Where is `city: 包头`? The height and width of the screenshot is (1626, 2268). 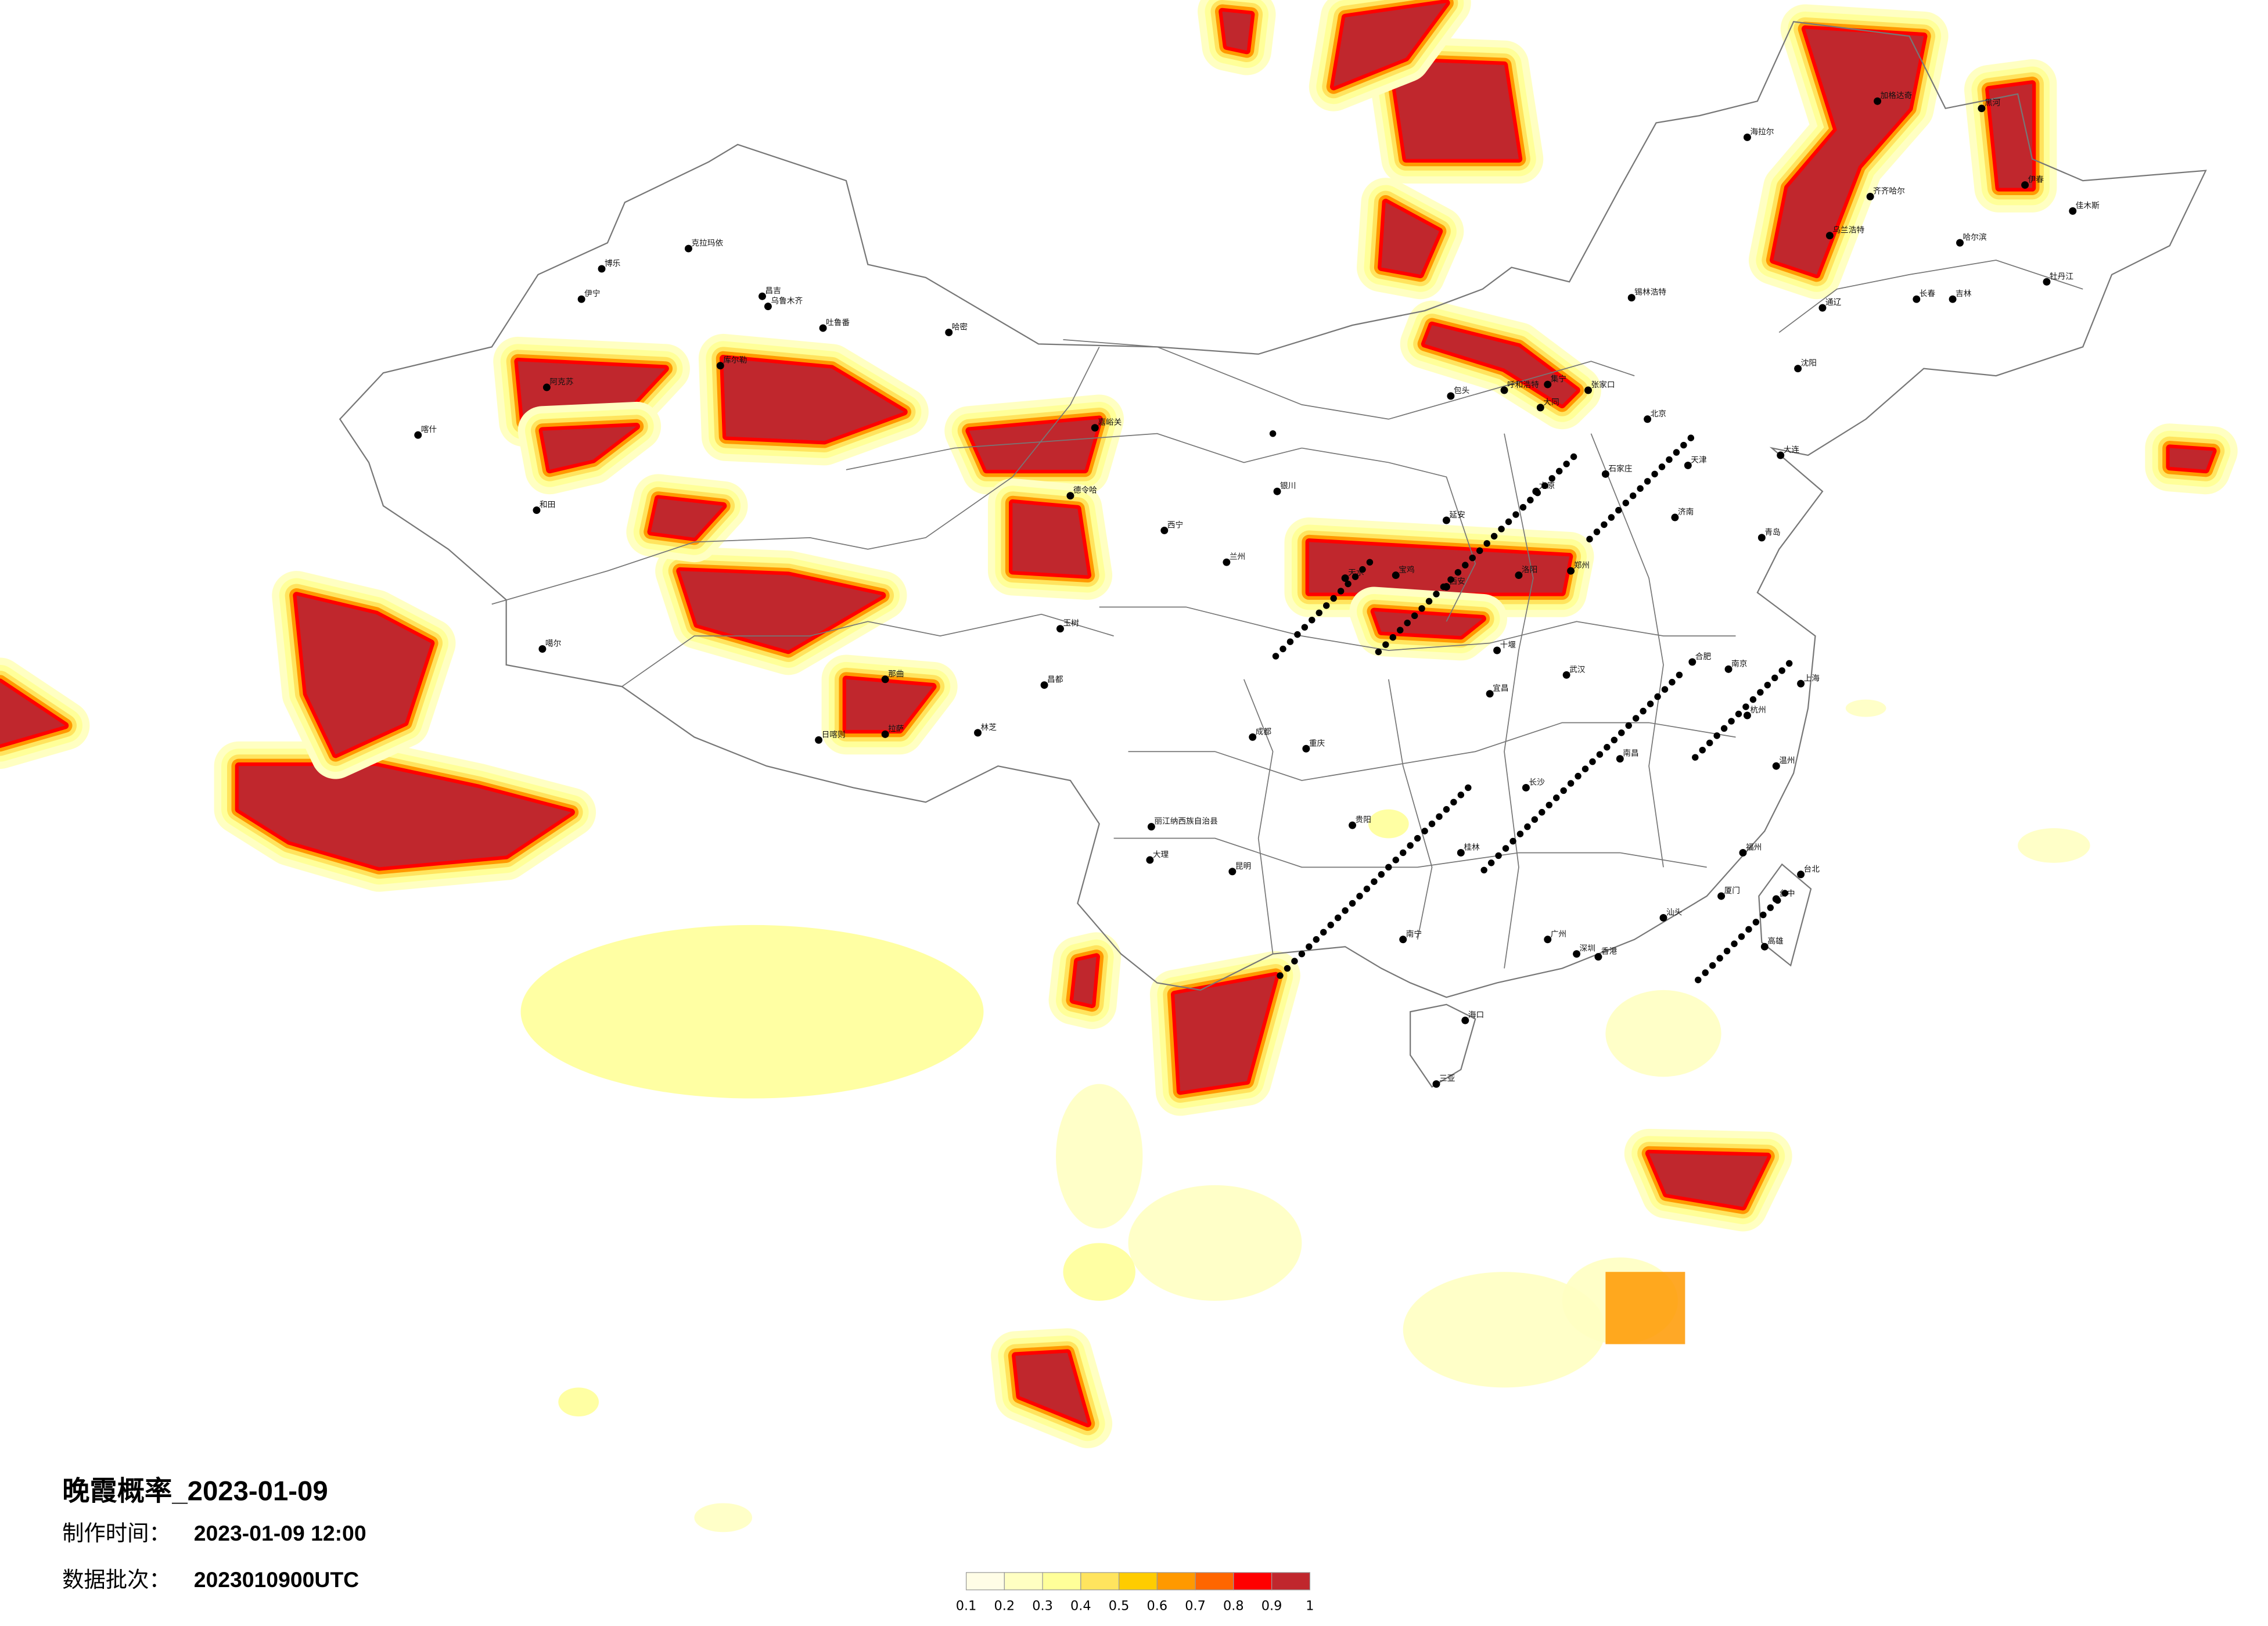
city: 包头 is located at coordinates (1458, 393).